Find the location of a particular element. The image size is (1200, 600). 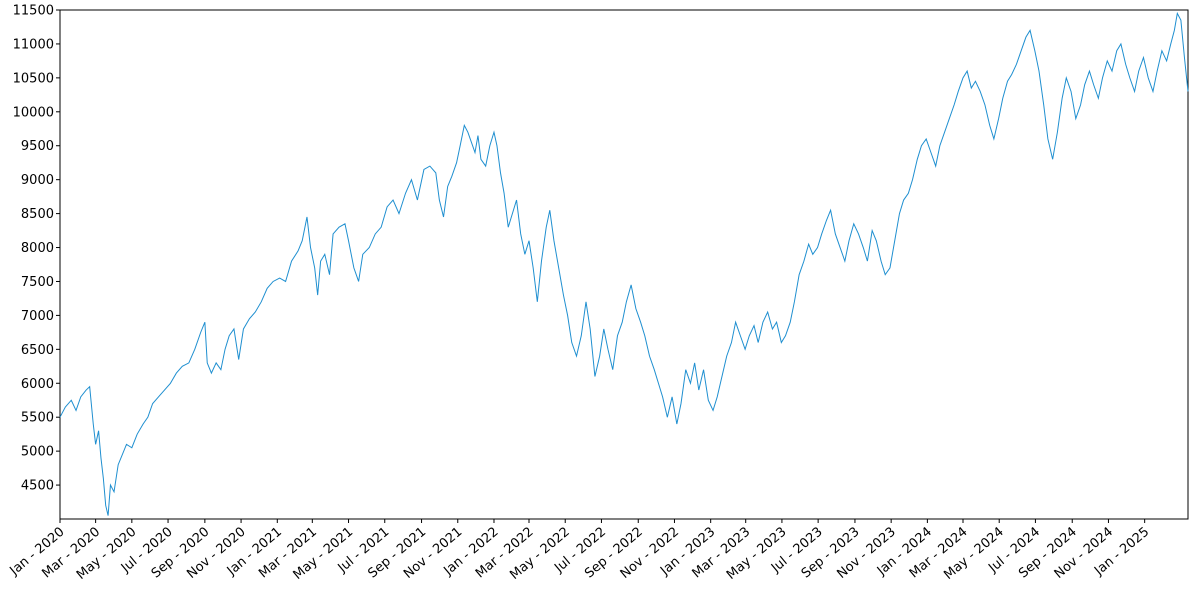

y-tick-label: 11500 is located at coordinates (33, 11).